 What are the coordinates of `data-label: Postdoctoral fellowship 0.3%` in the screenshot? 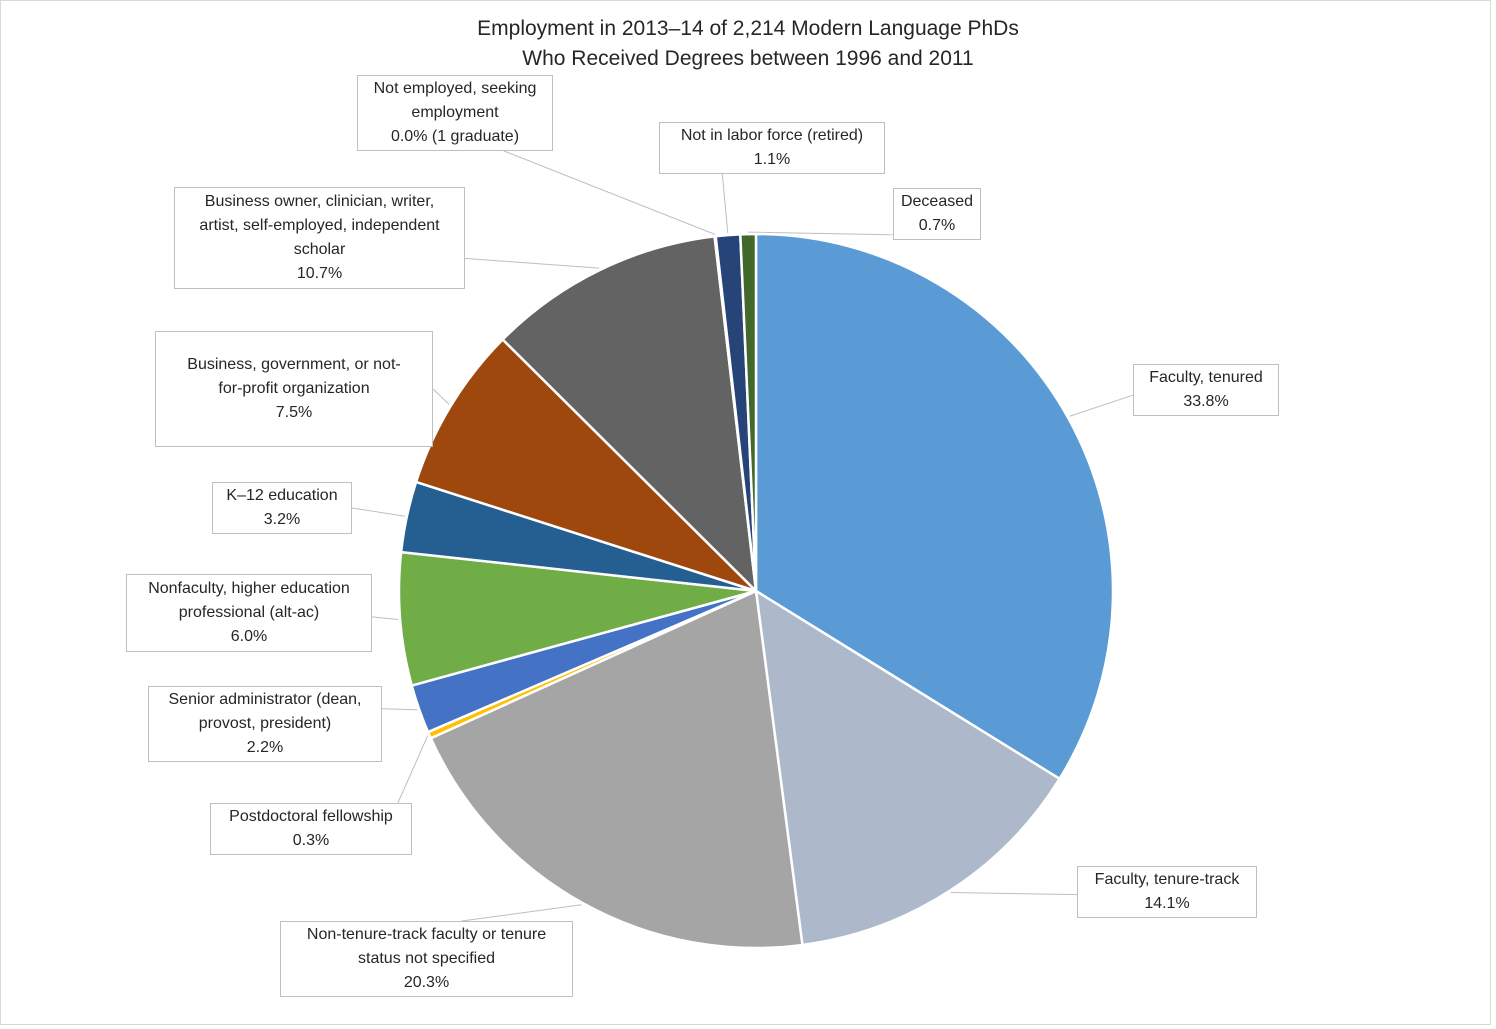 It's located at (311, 829).